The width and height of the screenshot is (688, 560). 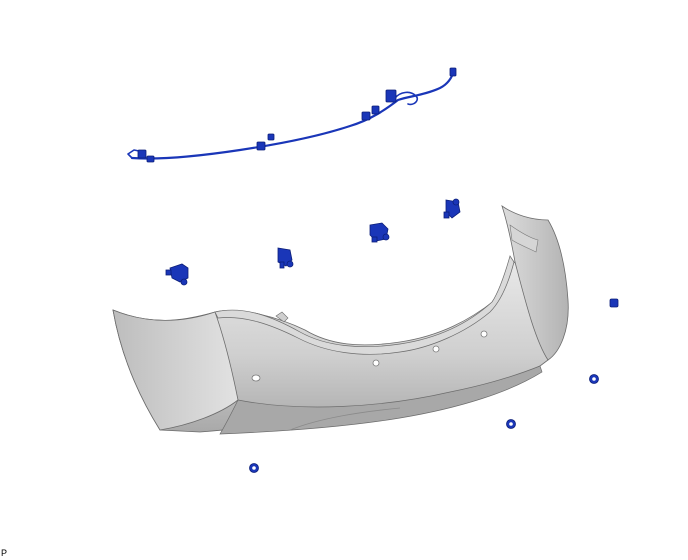 I want to click on harness-connector-left, so click(x=142, y=154).